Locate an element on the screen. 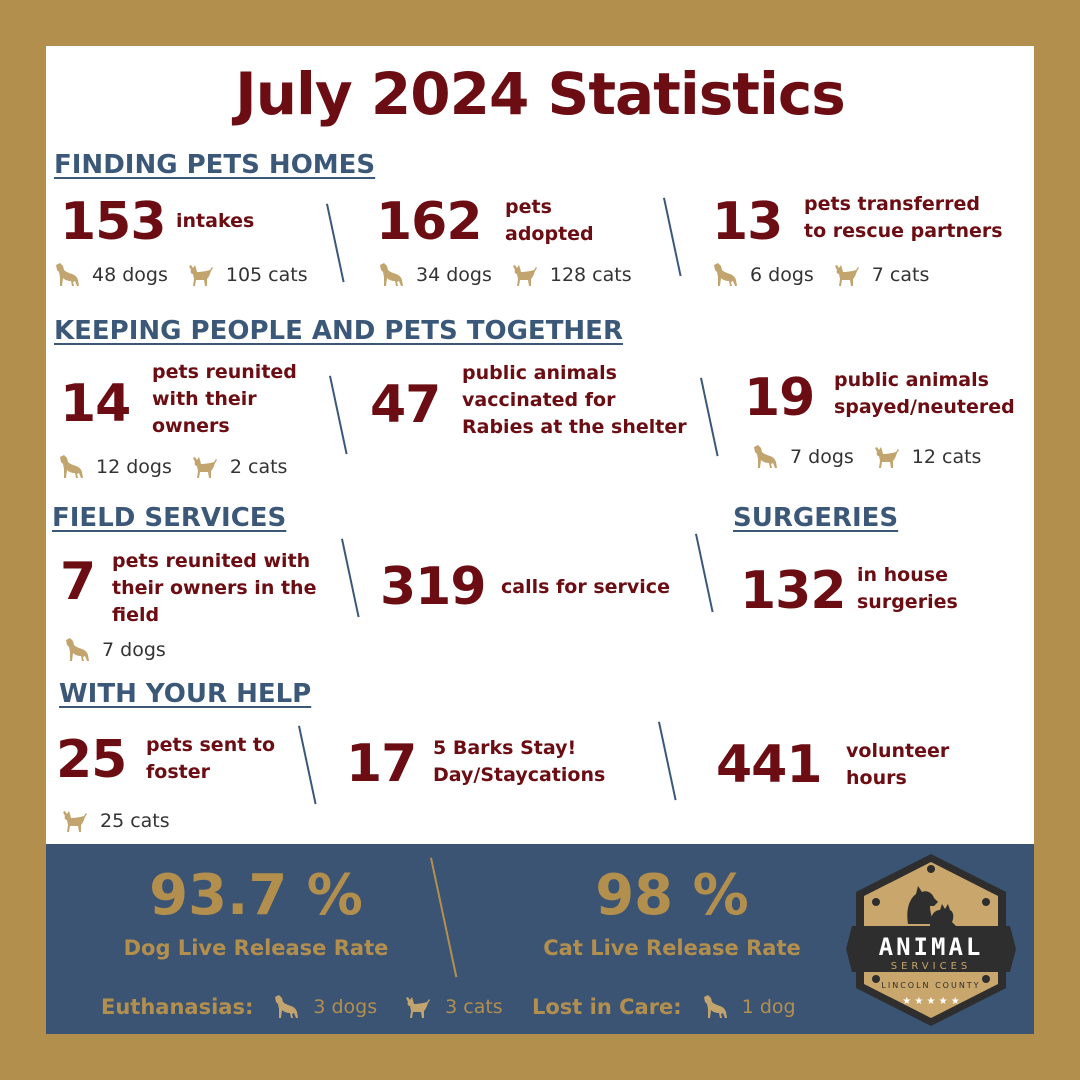 The width and height of the screenshot is (1080, 1080). foster-breakdown: 25 cats is located at coordinates (116, 821).